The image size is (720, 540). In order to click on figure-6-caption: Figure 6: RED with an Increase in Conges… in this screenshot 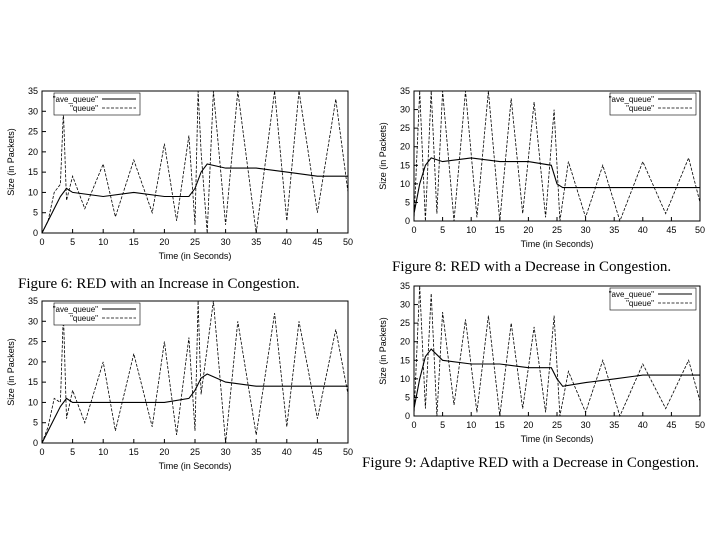, I will do `click(159, 284)`.